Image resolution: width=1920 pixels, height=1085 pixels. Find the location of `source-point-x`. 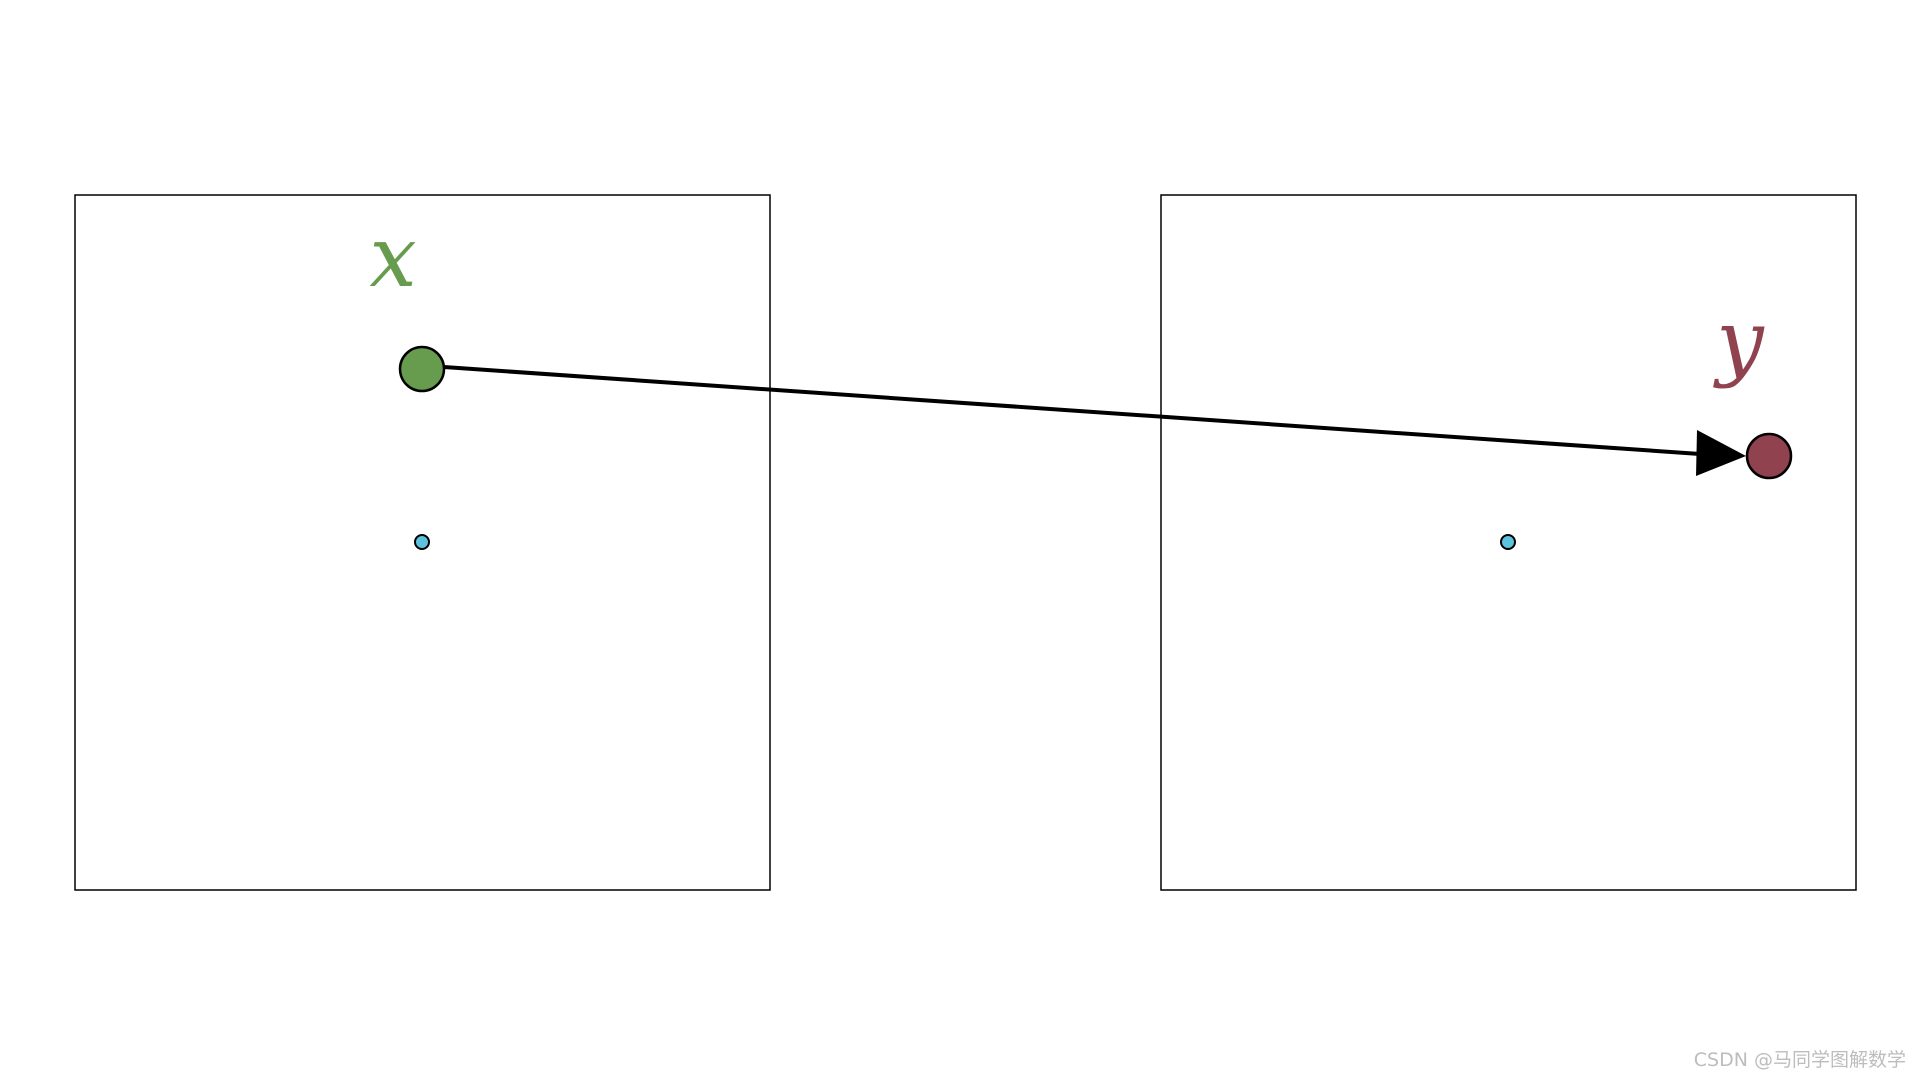

source-point-x is located at coordinates (422, 369).